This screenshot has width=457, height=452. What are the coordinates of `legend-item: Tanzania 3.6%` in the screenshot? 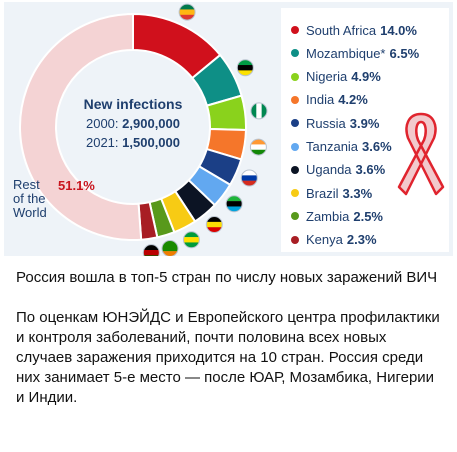 It's located at (341, 147).